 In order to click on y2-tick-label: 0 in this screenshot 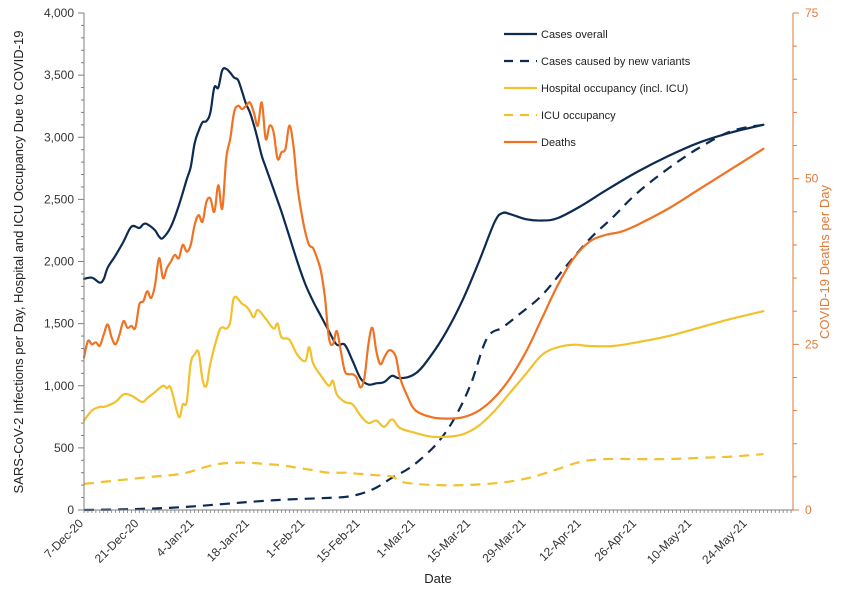, I will do `click(808, 510)`.